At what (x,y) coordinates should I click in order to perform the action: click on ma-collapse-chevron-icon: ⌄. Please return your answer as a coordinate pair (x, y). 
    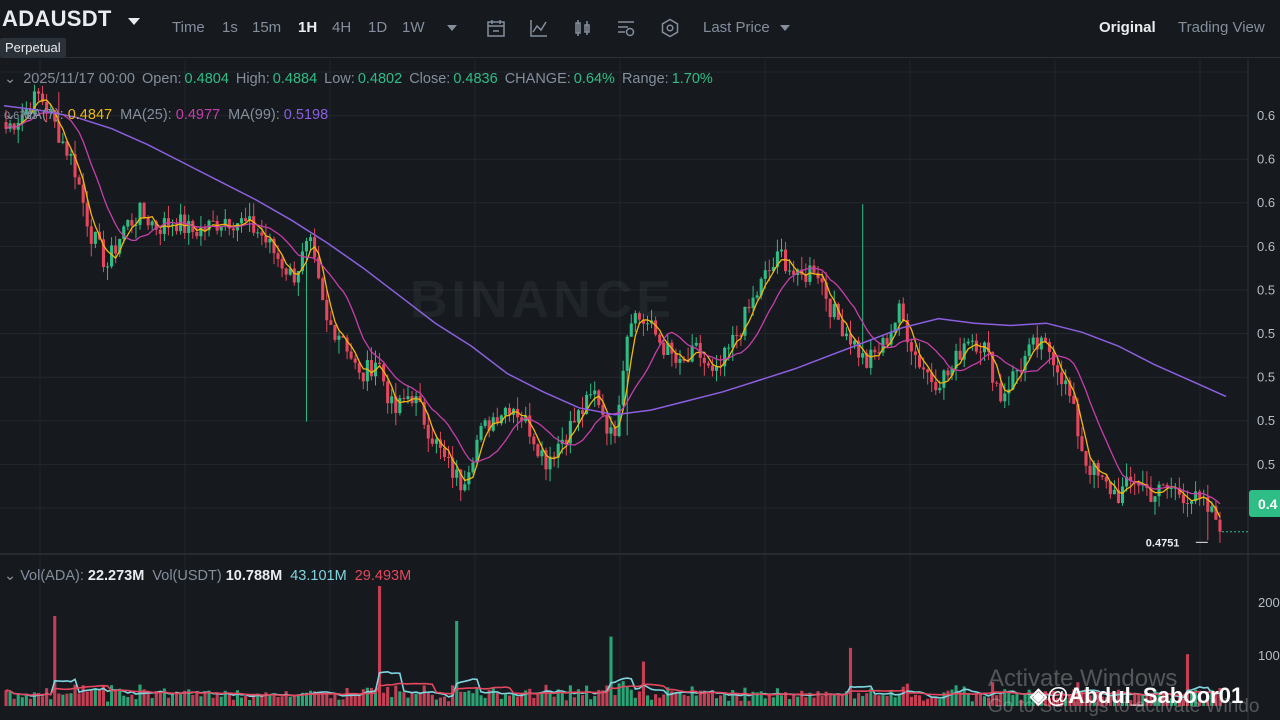
    Looking at the image, I should click on (10, 115).